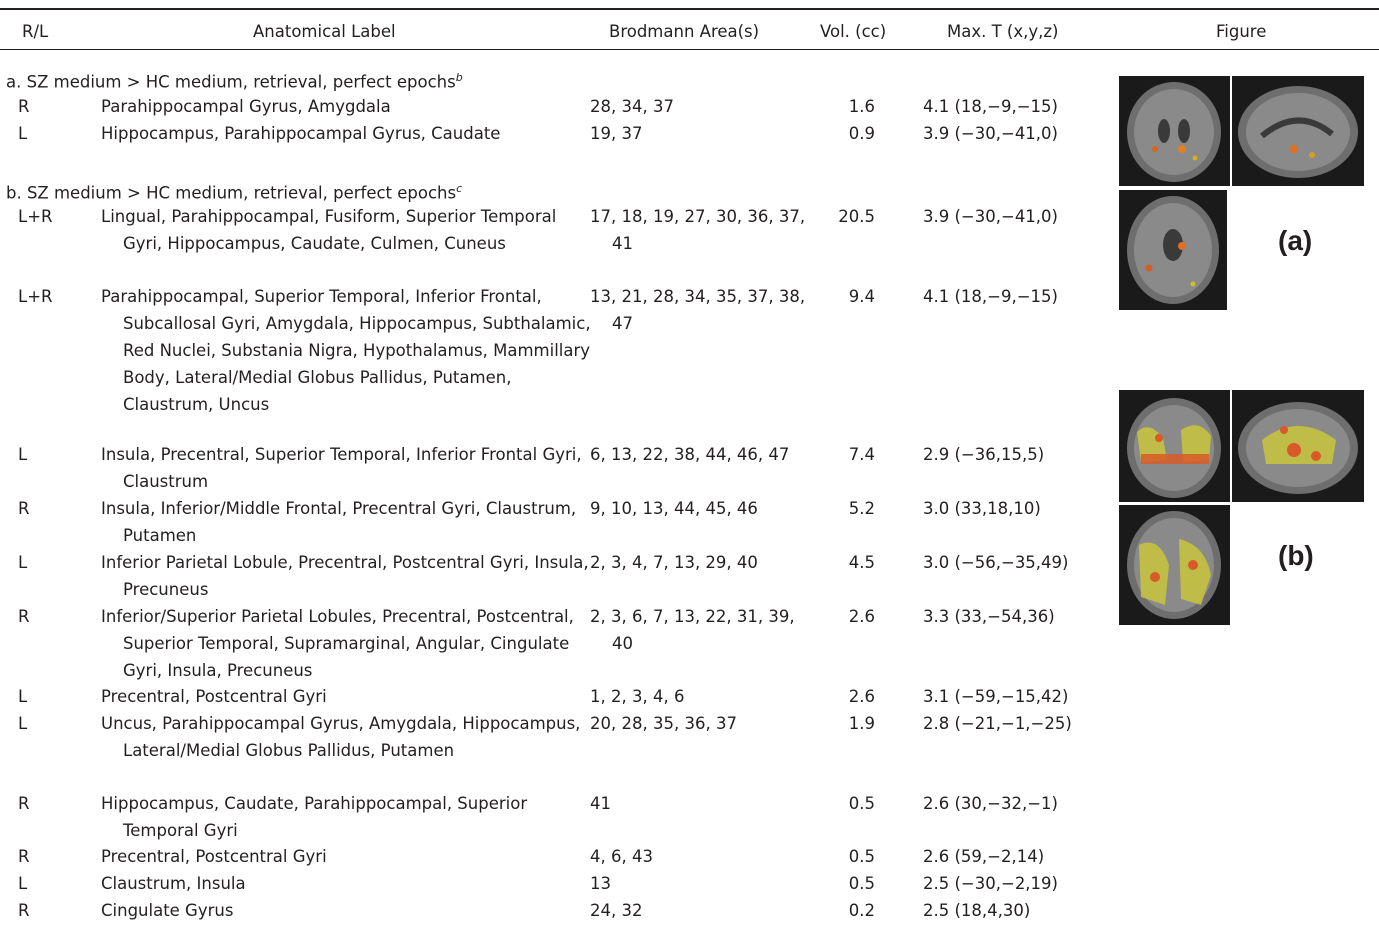 The height and width of the screenshot is (936, 1379). I want to click on cell-ba: 1, 2, 3, 4, 6, so click(637, 696).